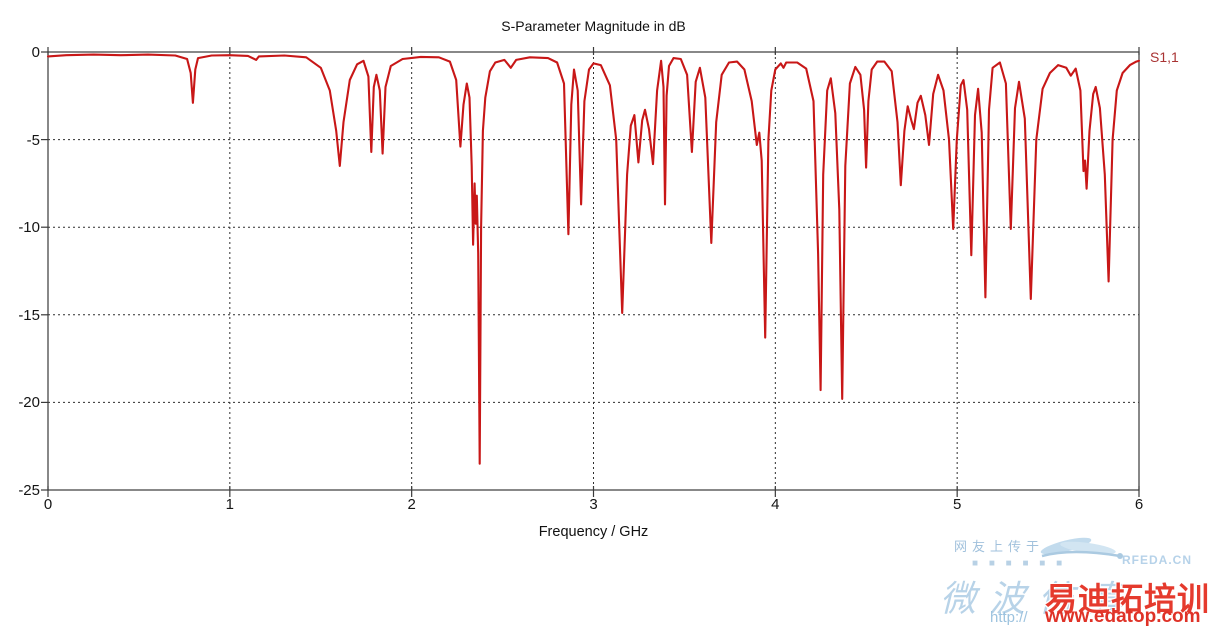 This screenshot has width=1210, height=632. What do you see at coordinates (29, 228) in the screenshot?
I see `y-tick-label: -10` at bounding box center [29, 228].